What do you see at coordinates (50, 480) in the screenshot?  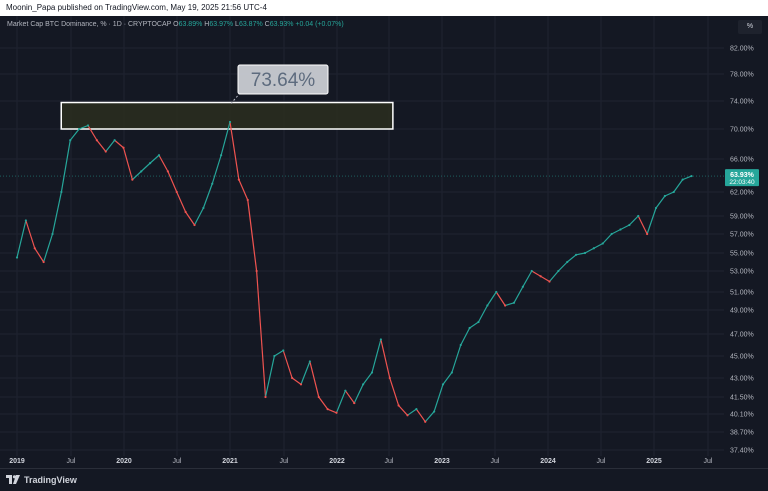 I see `brand-name: TradingView` at bounding box center [50, 480].